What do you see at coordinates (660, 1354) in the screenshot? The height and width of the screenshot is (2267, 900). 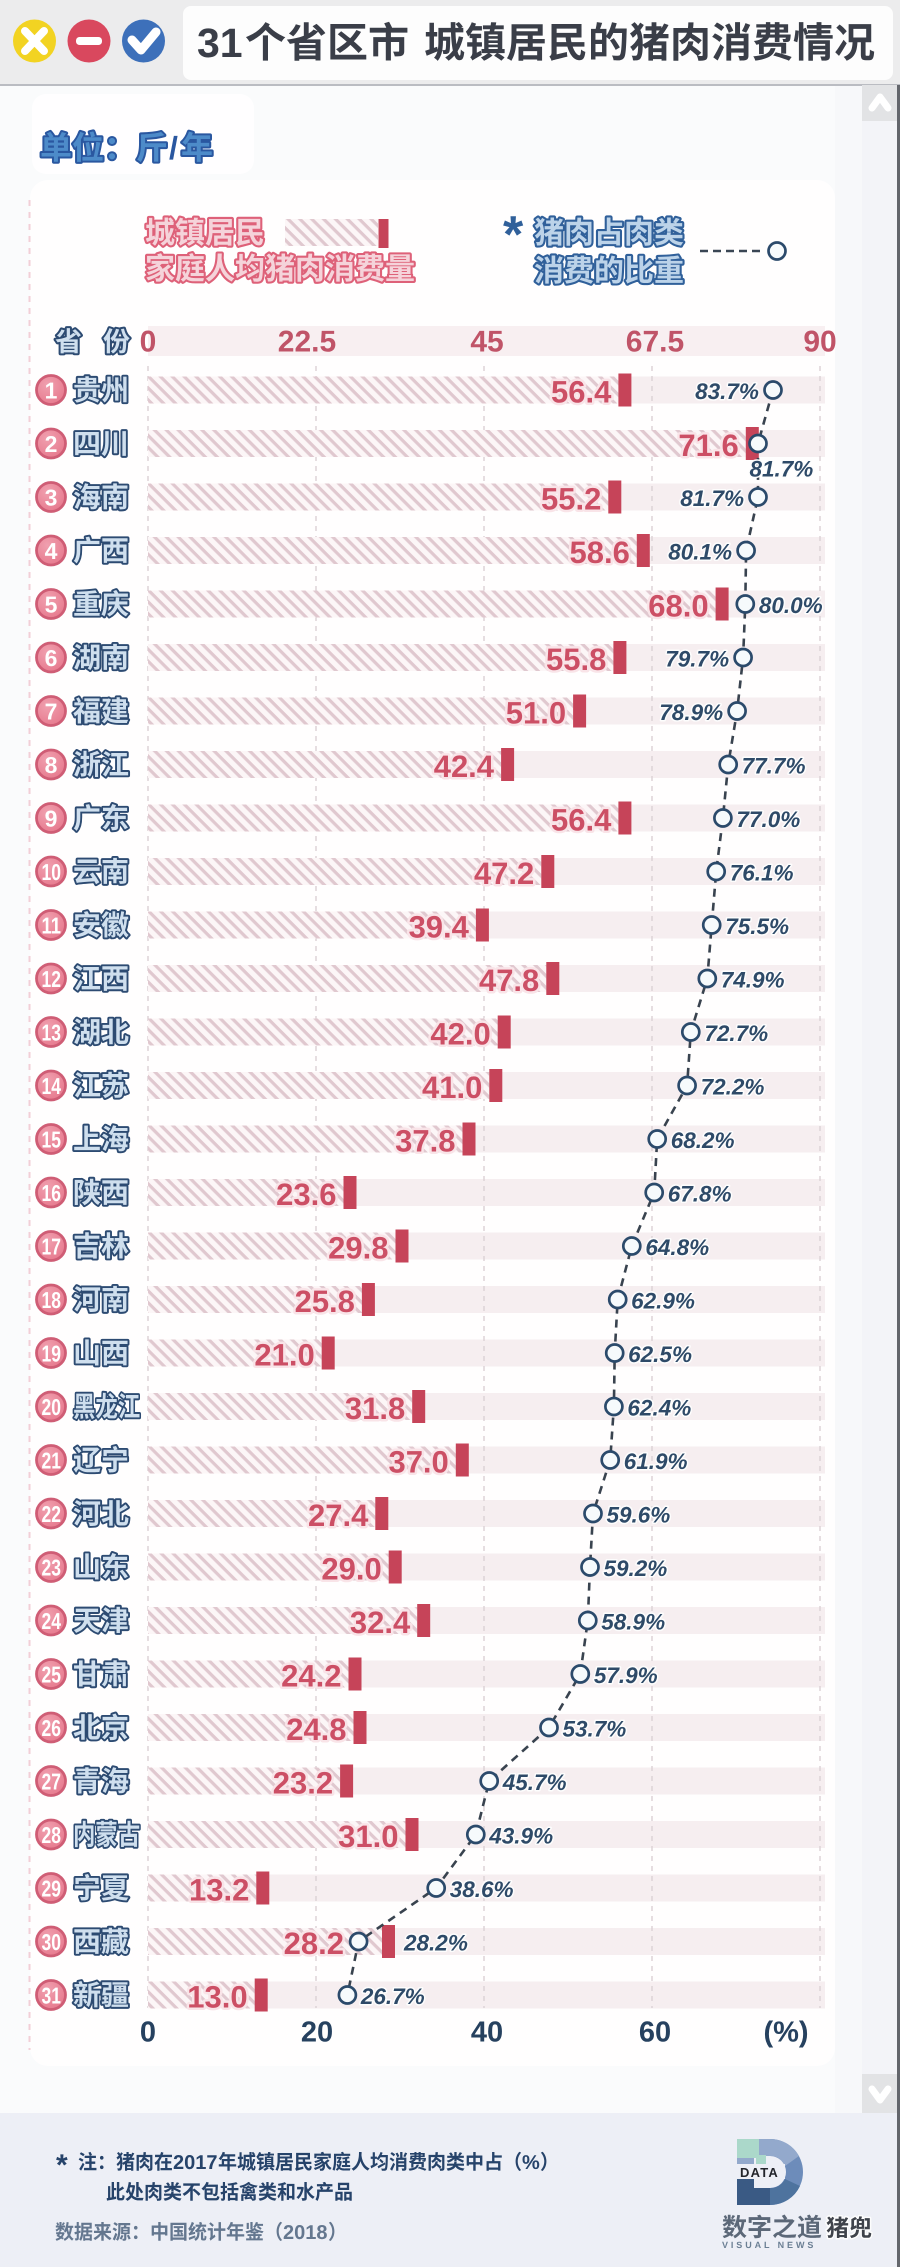 I see `svg-text: 62.5%` at bounding box center [660, 1354].